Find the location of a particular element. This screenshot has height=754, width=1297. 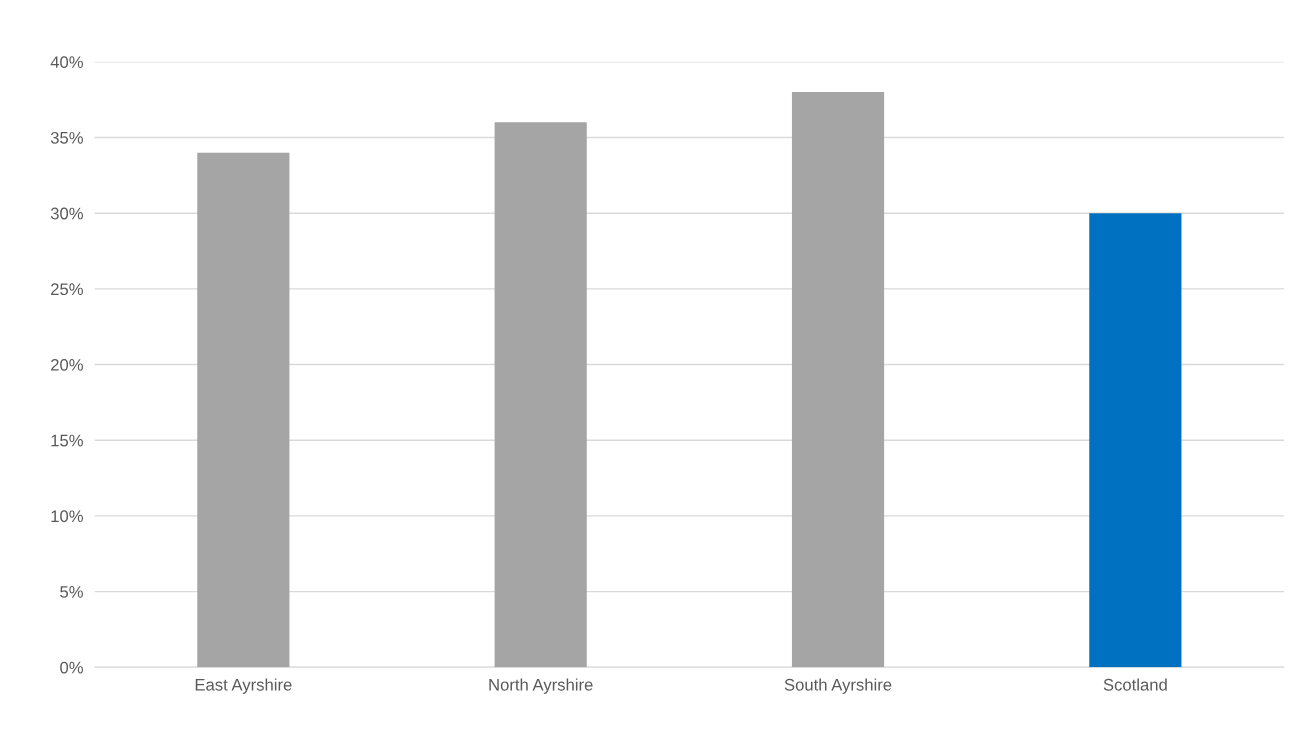

y-tick-label: 35% is located at coordinates (66, 137).